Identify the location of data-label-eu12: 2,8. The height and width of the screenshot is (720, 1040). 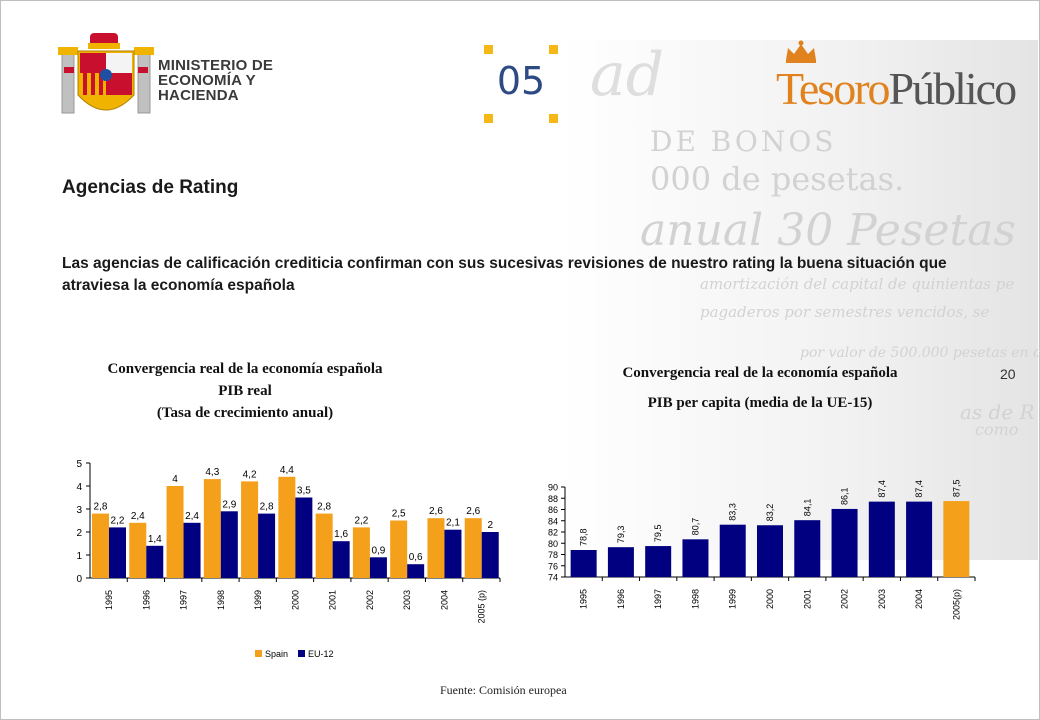
(267, 507).